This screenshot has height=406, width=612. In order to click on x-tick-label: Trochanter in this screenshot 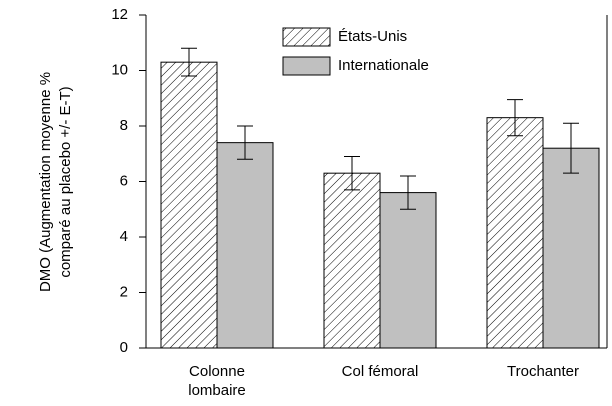, I will do `click(543, 371)`.